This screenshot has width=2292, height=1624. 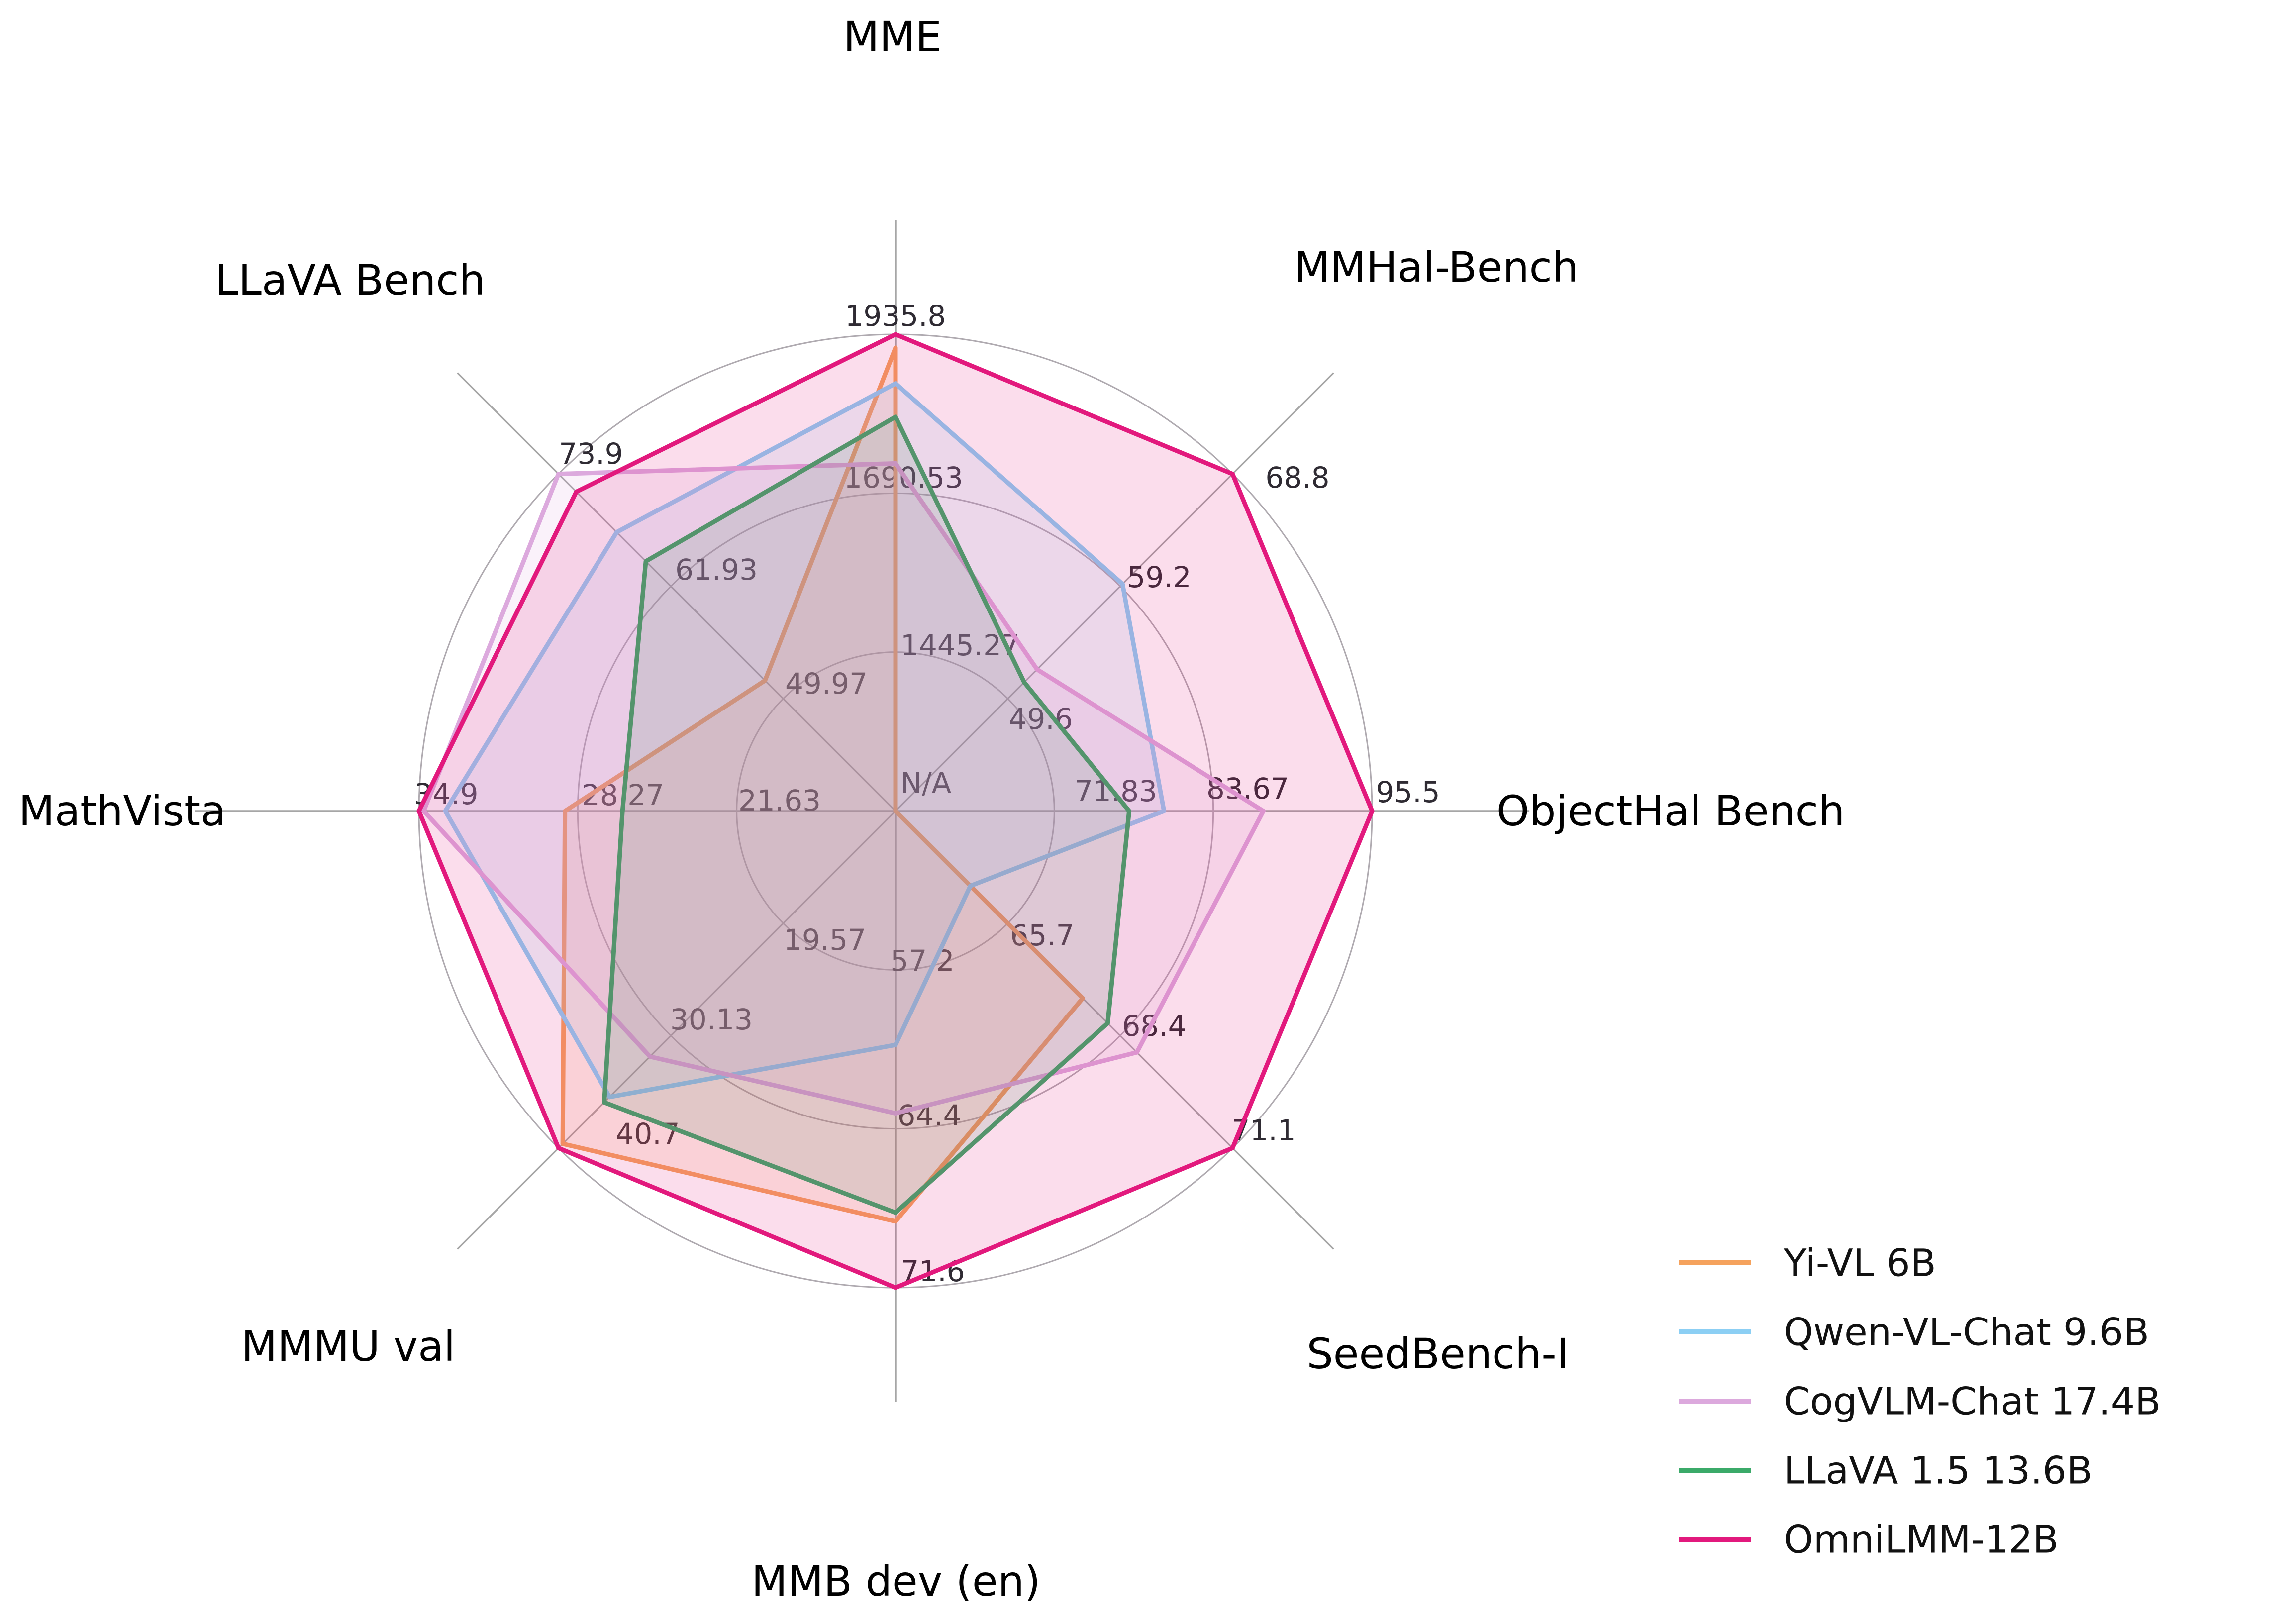 I want to click on axis-title-objecthal-bench: ObjectHal Bench, so click(x=1670, y=811).